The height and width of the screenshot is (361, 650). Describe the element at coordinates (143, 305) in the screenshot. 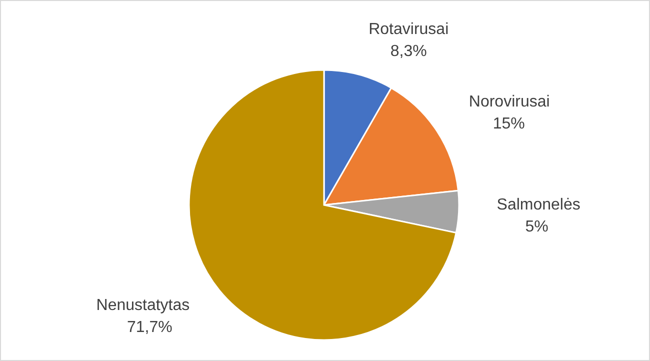

I see `slice-label: Nenustatytas` at that location.